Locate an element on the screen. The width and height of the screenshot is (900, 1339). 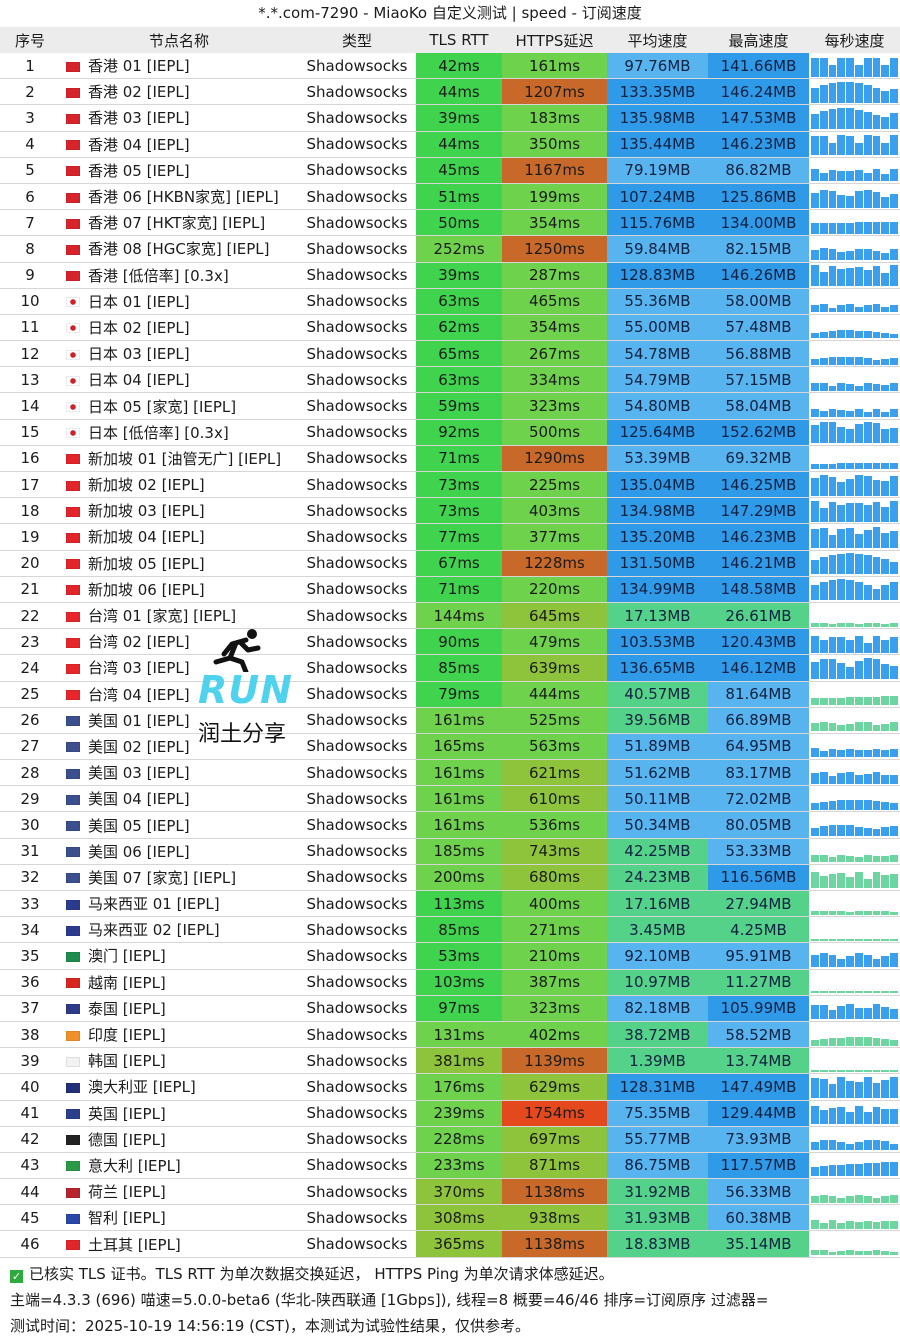
row-node-name: 香港 06 [HKBN家宽] [IEPL] is located at coordinates (179, 197).